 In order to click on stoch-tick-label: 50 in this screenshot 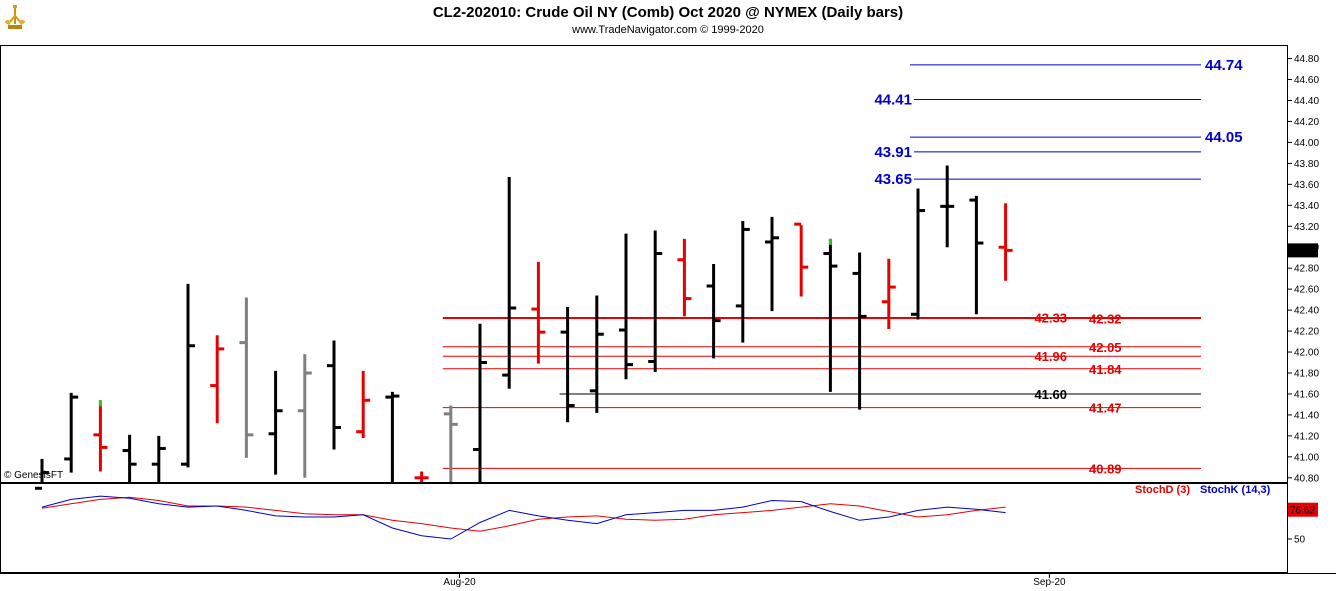, I will do `click(1300, 540)`.